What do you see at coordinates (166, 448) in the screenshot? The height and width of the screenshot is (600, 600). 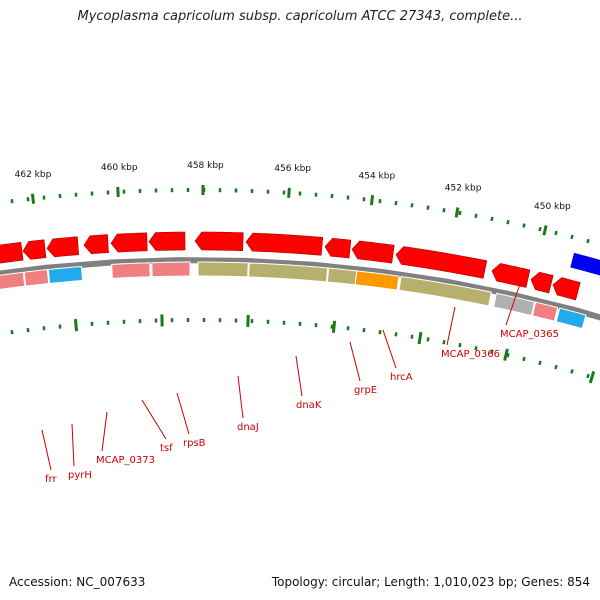 I see `gene-label: tsf` at bounding box center [166, 448].